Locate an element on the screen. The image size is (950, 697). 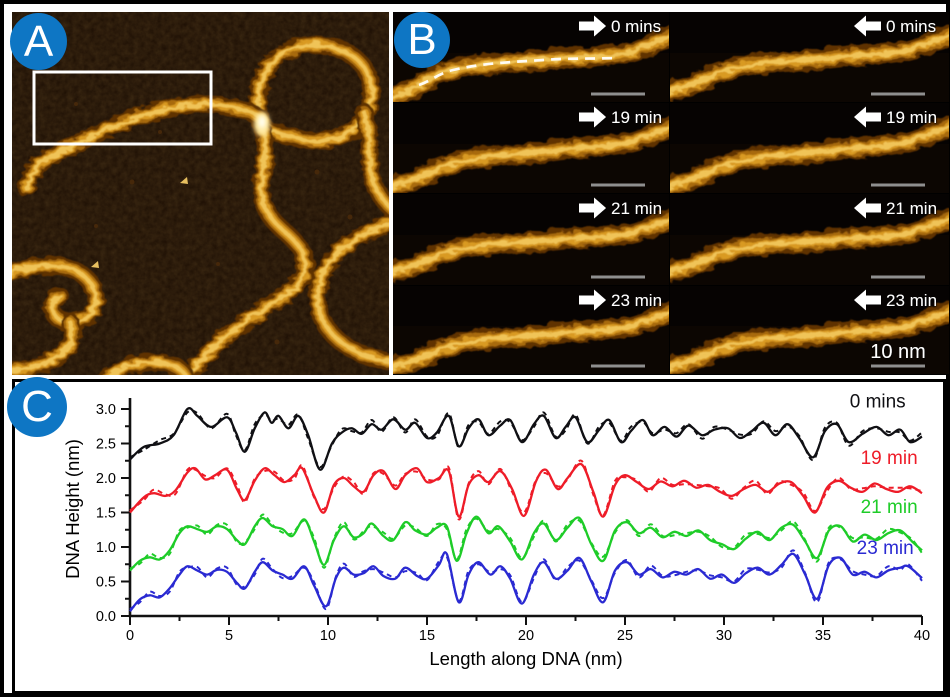
x-tick-label: 20 is located at coordinates (526, 636).